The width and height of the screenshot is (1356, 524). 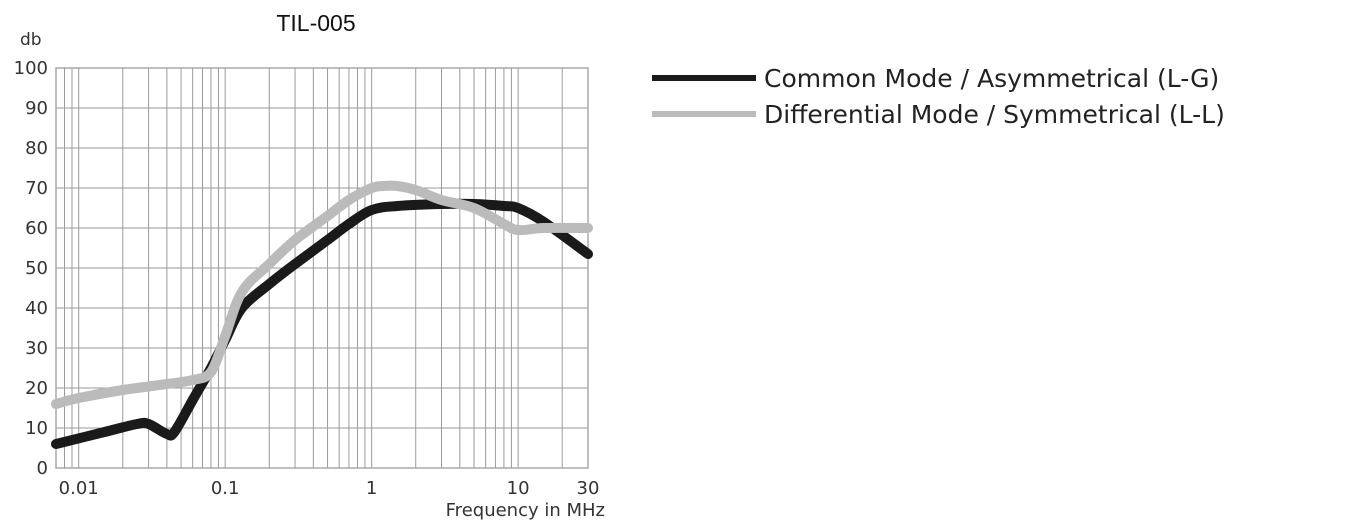 What do you see at coordinates (992, 78) in the screenshot?
I see `legend-label-common-mode: Common Mode / Asymmetrical (L-G)` at bounding box center [992, 78].